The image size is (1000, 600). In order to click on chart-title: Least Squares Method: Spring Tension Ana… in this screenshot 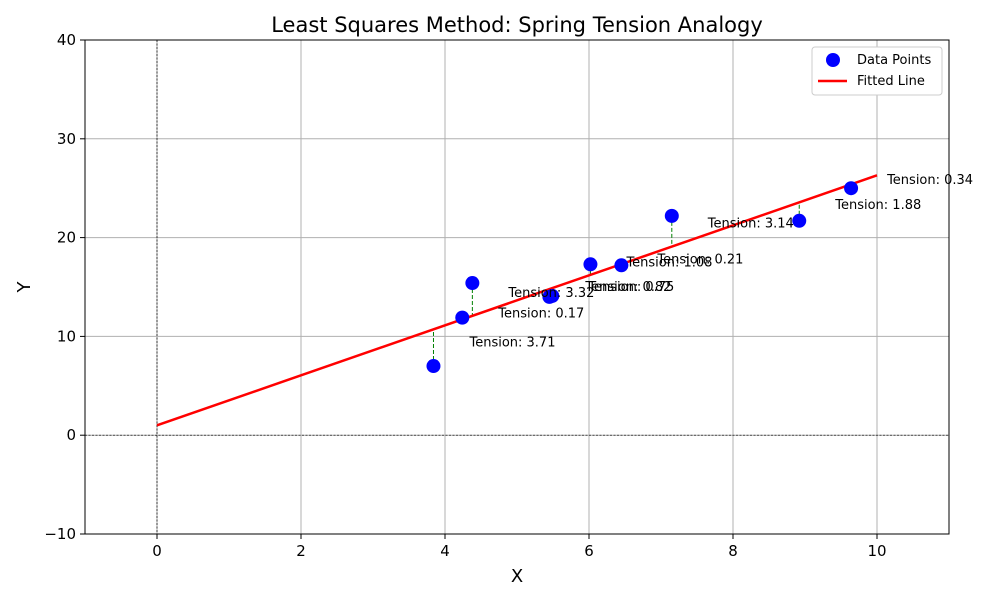, I will do `click(517, 25)`.